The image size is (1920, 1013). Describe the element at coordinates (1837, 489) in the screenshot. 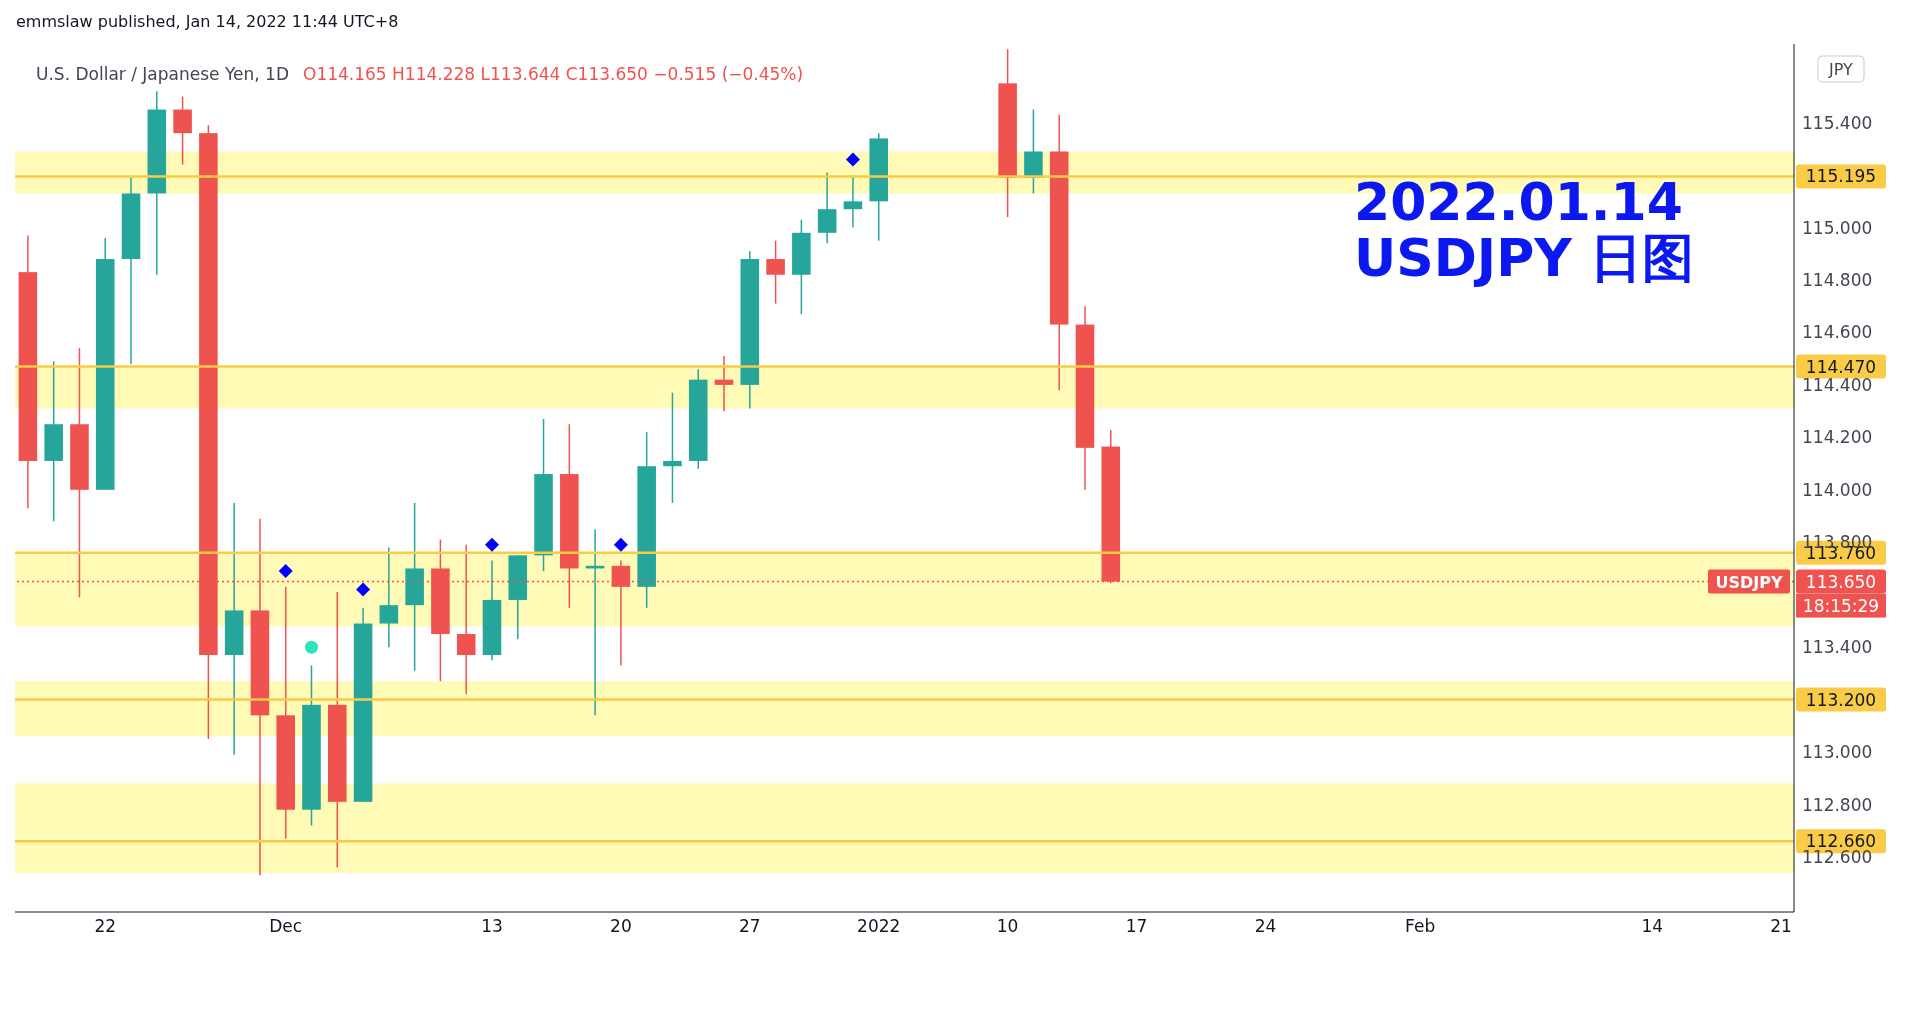

I see `y-tick-label: 114.000` at that location.